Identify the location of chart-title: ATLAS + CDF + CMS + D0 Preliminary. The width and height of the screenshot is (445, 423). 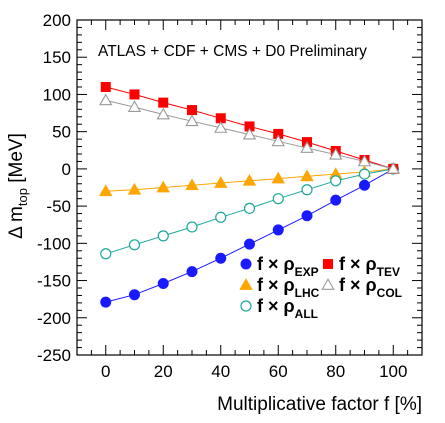
(232, 51).